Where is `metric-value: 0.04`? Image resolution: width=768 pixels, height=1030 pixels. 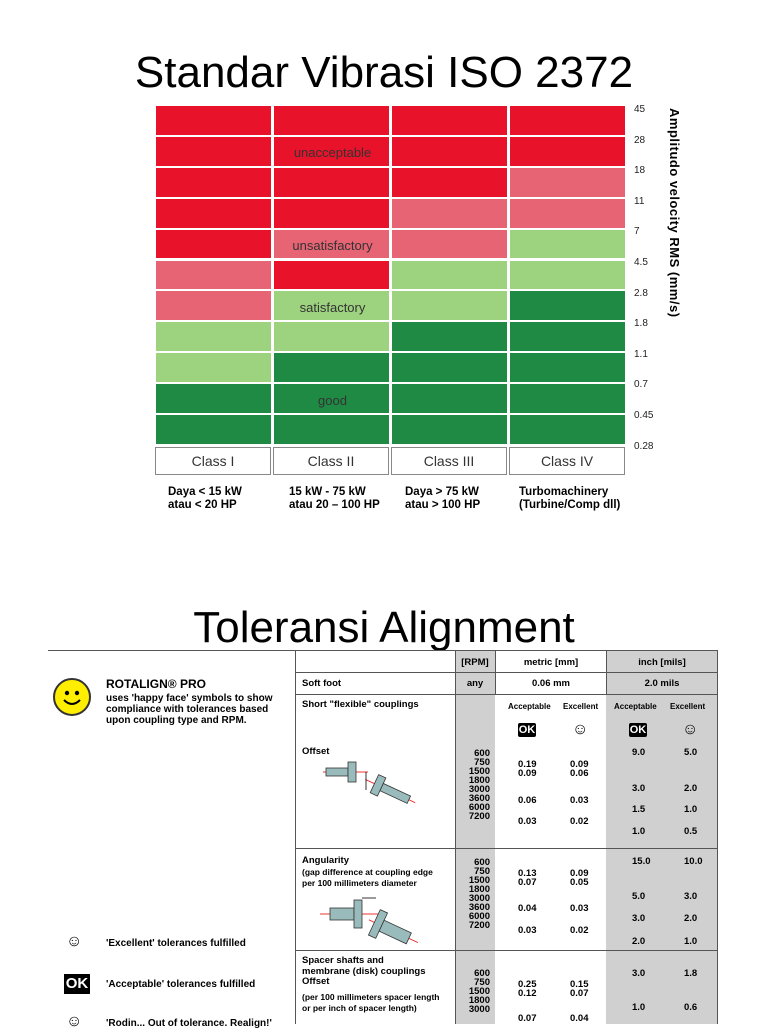 metric-value: 0.04 is located at coordinates (579, 1018).